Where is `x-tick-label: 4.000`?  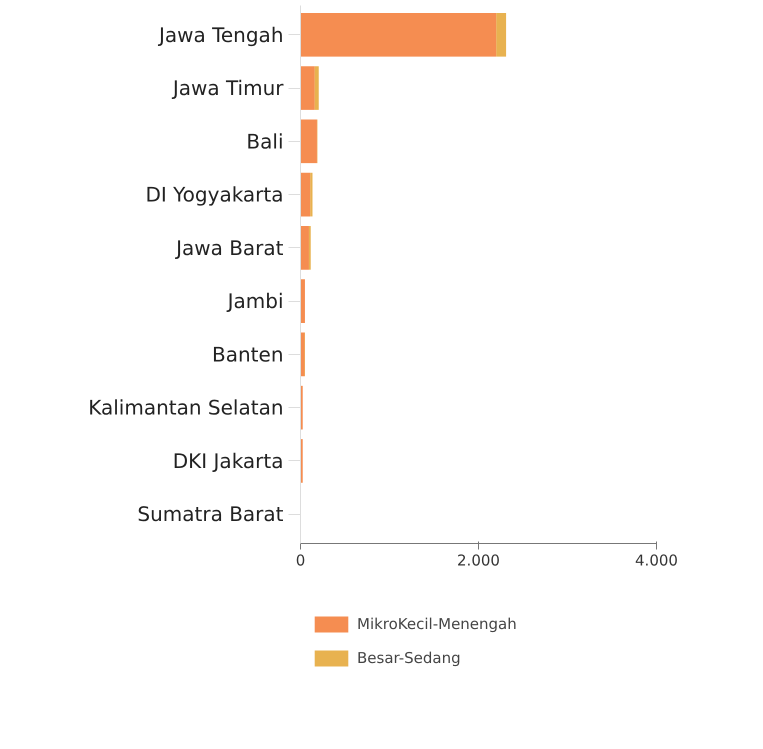 x-tick-label: 4.000 is located at coordinates (656, 561).